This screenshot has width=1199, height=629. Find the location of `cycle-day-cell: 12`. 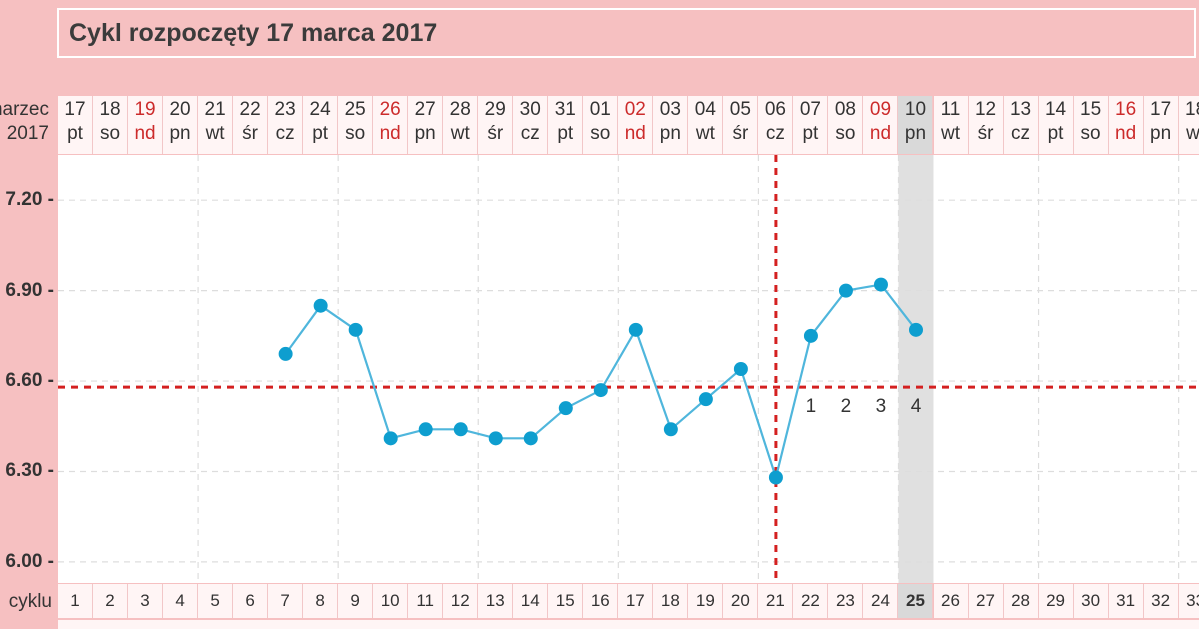

cycle-day-cell: 12 is located at coordinates (461, 601).